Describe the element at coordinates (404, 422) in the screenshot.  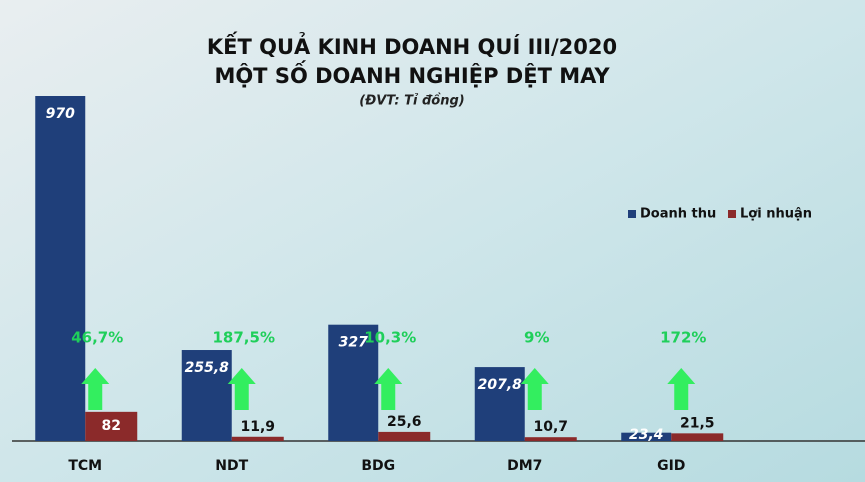
I see `value-label: 25,6` at that location.